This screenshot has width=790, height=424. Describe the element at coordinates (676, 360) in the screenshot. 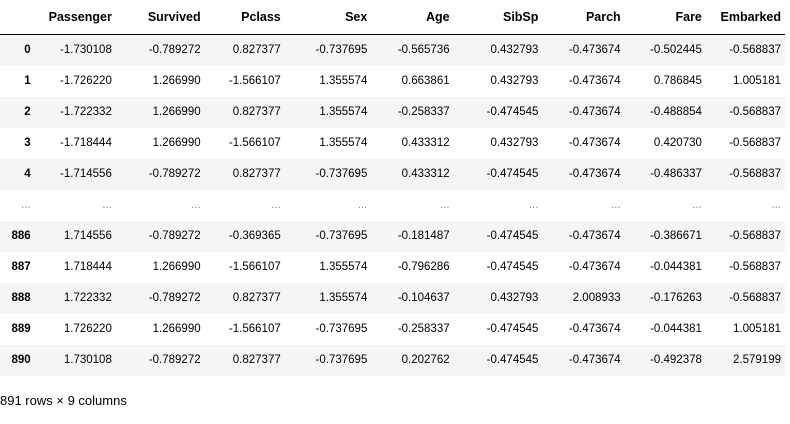

I see `table-cell: -0.492378` at that location.